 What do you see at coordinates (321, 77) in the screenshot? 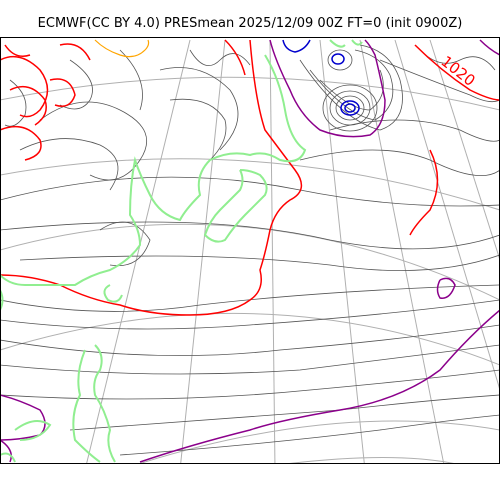
I see `isobars-low` at bounding box center [321, 77].